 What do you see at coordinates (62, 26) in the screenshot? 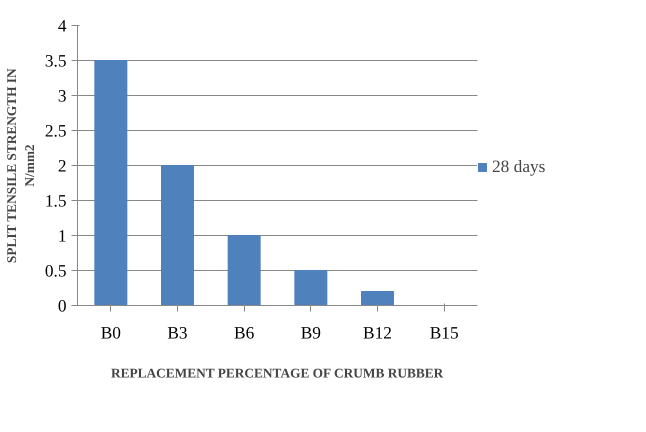
I see `y-tick-label: 4` at bounding box center [62, 26].